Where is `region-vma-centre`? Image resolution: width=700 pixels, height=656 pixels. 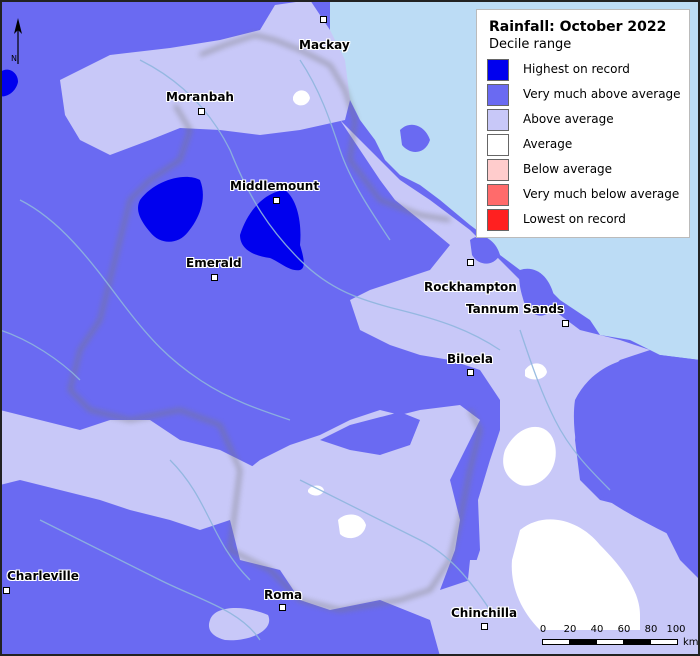 region-vma-centre is located at coordinates (370, 433).